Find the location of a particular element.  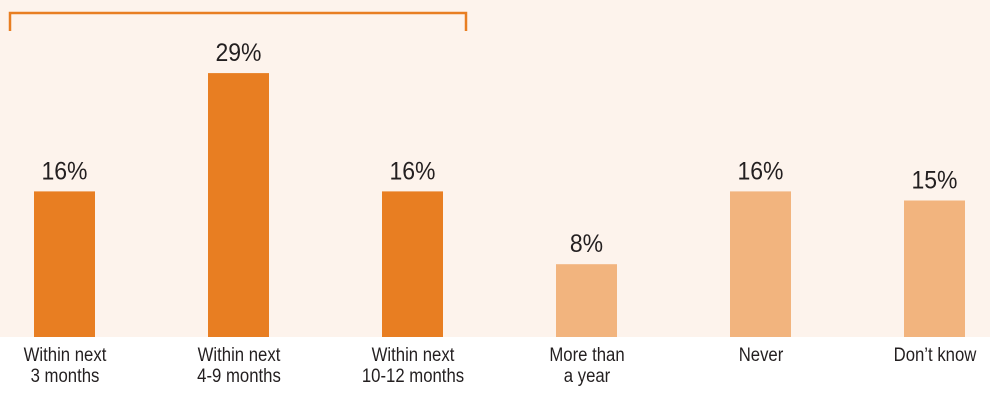

category-label-2: Within next 10-12 months is located at coordinates (412, 366).